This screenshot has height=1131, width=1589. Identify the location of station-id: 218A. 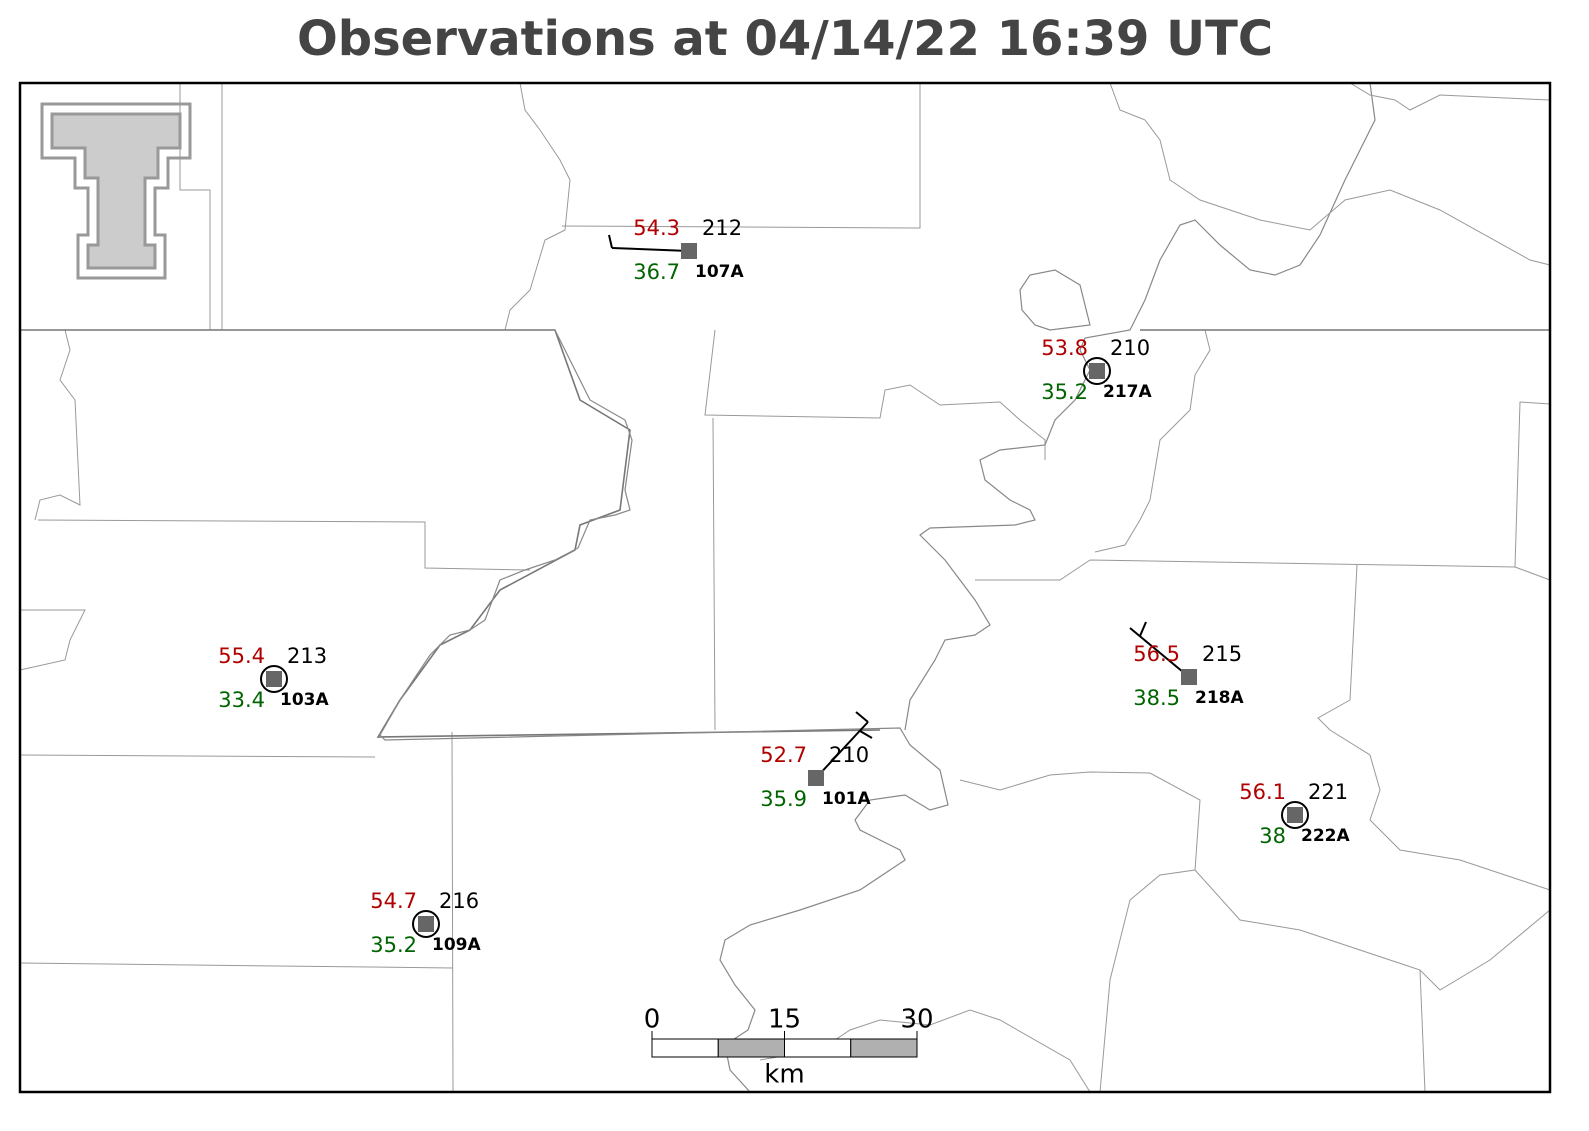
(1219, 698).